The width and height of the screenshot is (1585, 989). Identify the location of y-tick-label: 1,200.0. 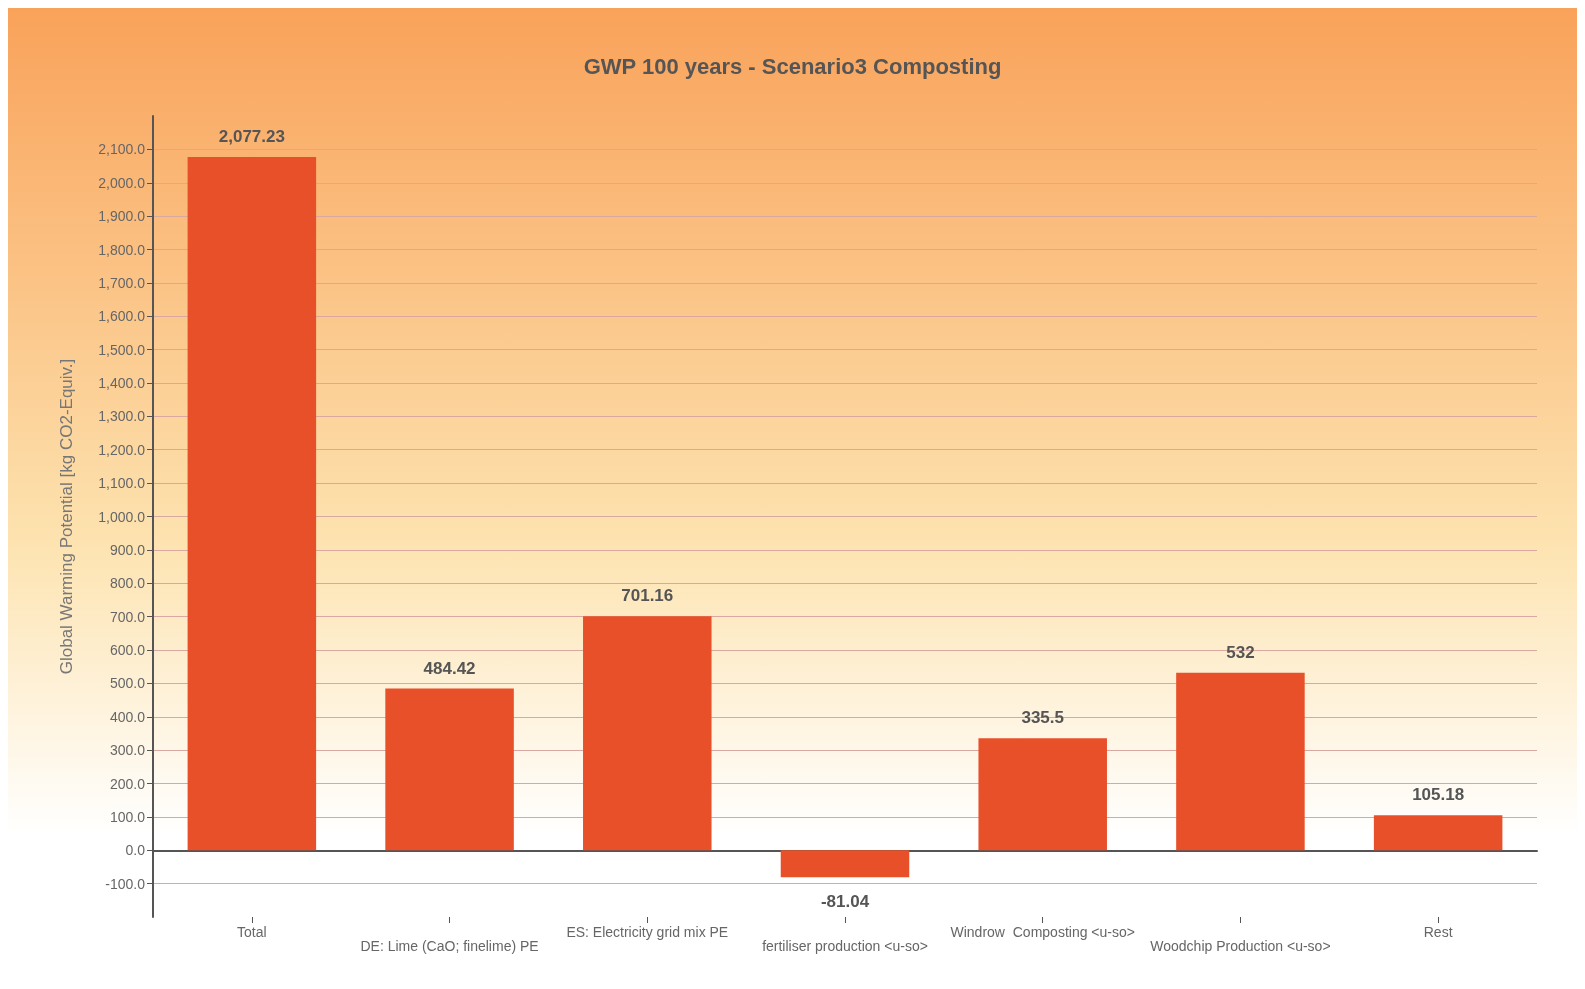
(122, 449).